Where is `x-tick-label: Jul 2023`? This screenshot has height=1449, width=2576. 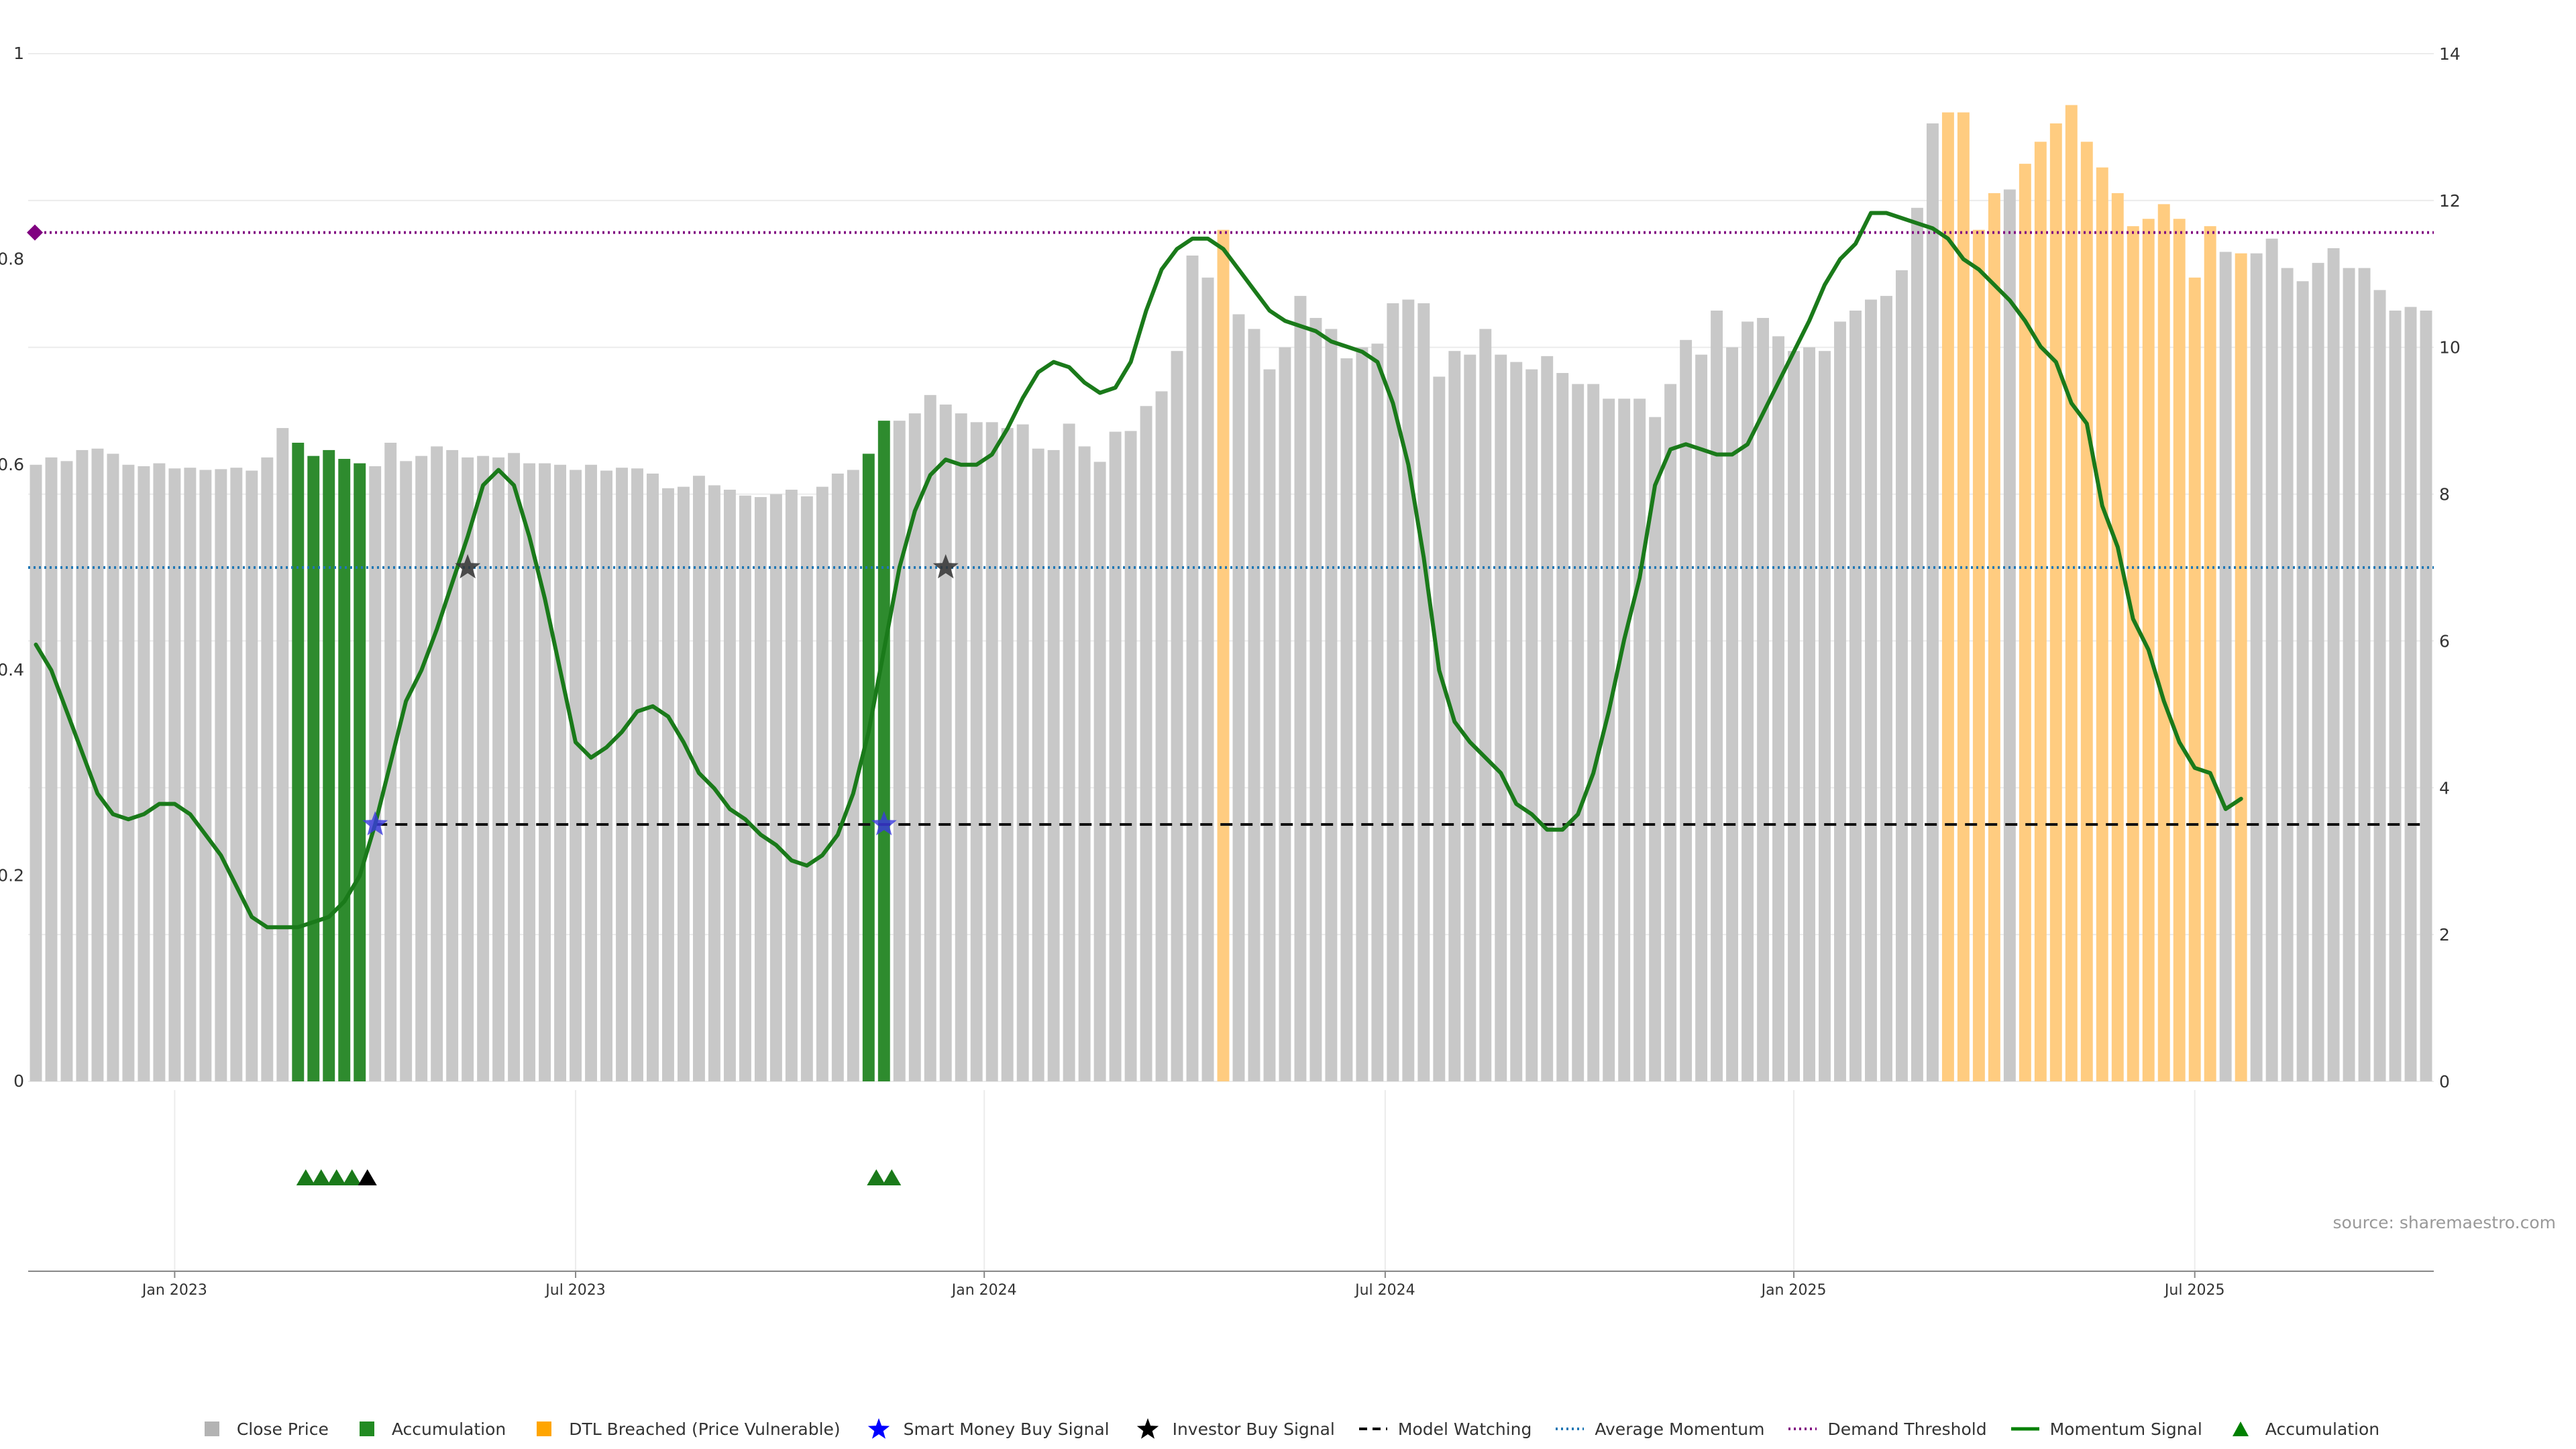 x-tick-label: Jul 2023 is located at coordinates (575, 1290).